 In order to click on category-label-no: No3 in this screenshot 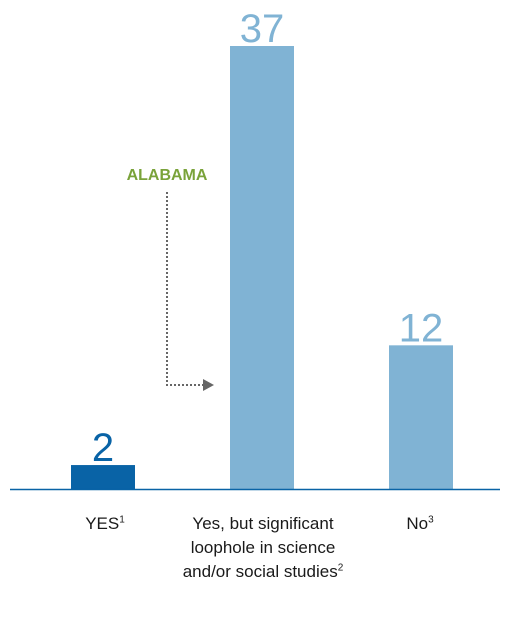, I will do `click(420, 523)`.